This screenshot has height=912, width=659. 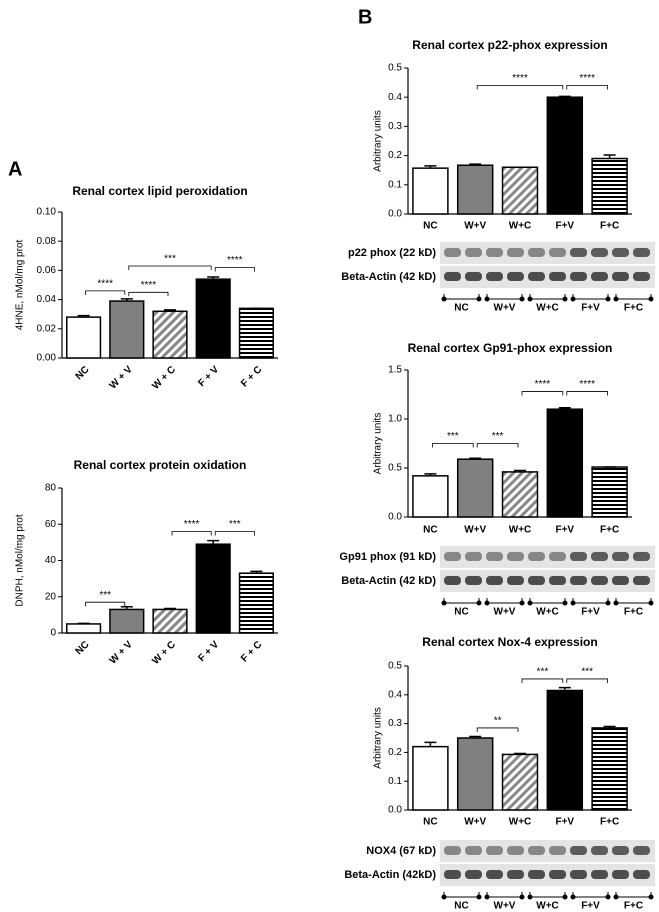 I want to click on chart-title: Renal cortex p22-phox expression, so click(x=509, y=45).